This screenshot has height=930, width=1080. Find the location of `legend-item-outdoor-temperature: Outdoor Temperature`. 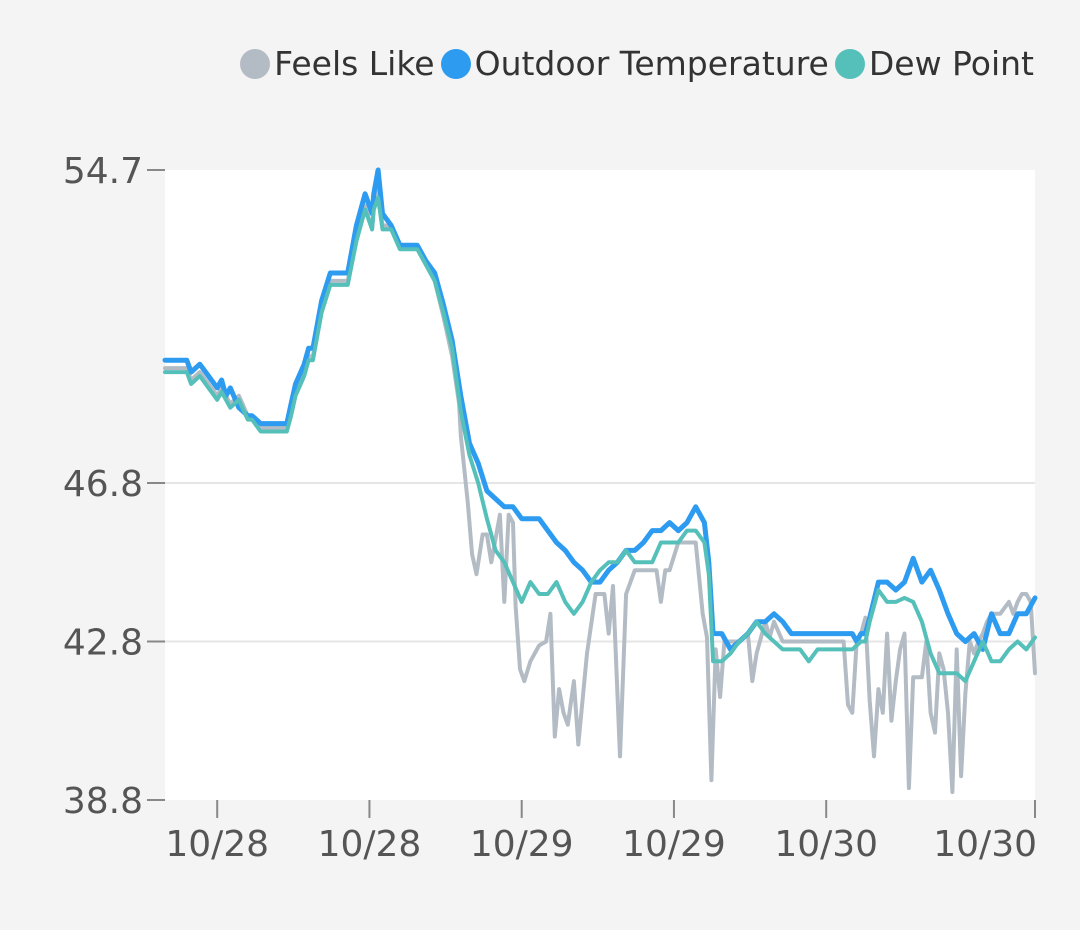

legend-item-outdoor-temperature: Outdoor Temperature is located at coordinates (634, 63).